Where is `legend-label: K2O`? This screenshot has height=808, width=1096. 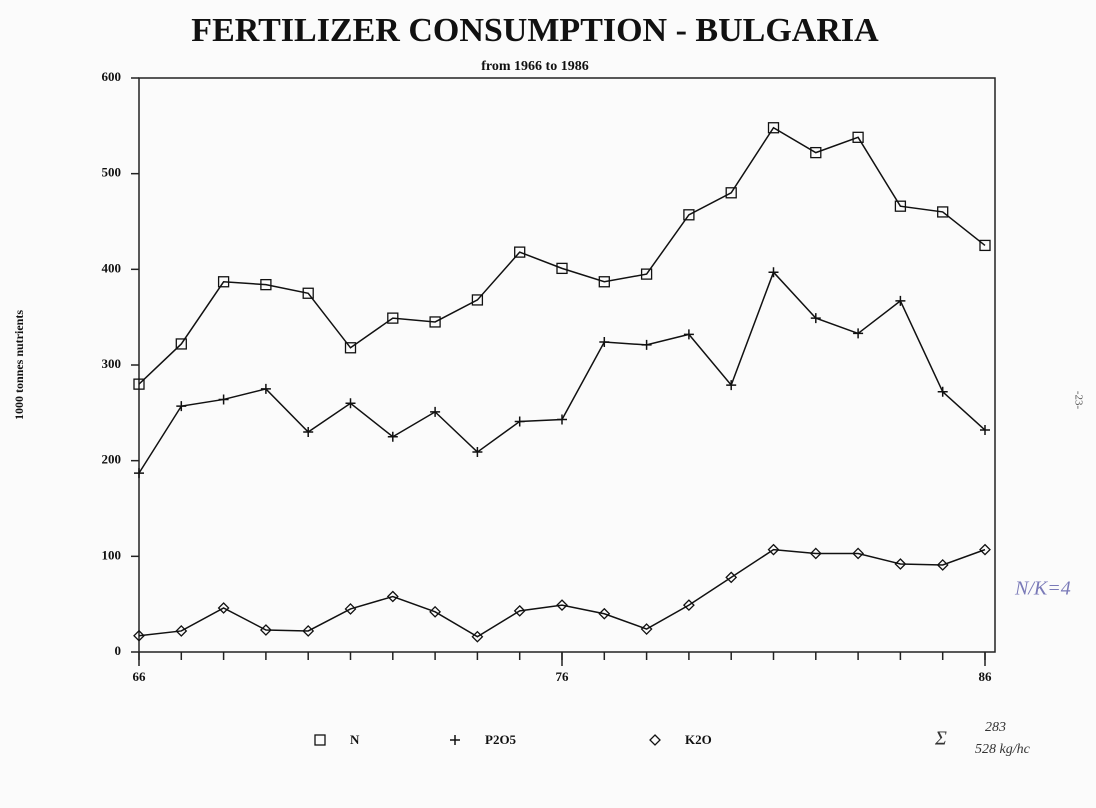
legend-label: K2O is located at coordinates (698, 739).